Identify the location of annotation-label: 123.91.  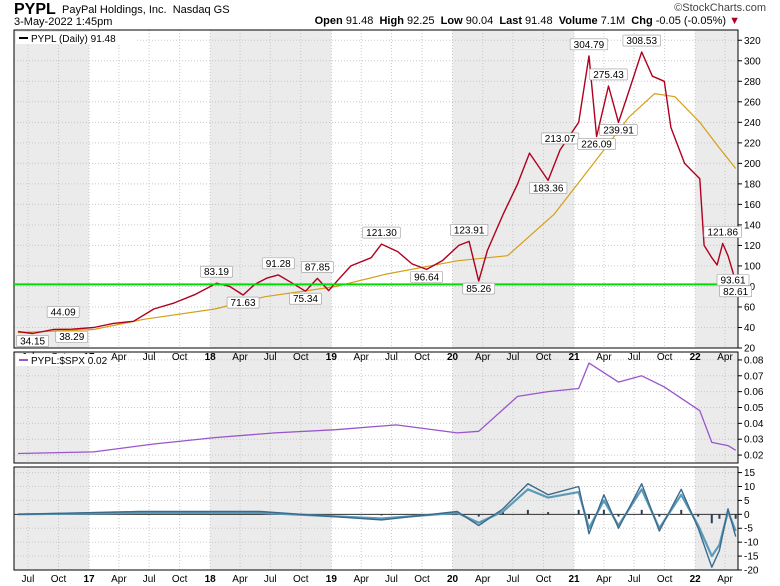
(469, 230).